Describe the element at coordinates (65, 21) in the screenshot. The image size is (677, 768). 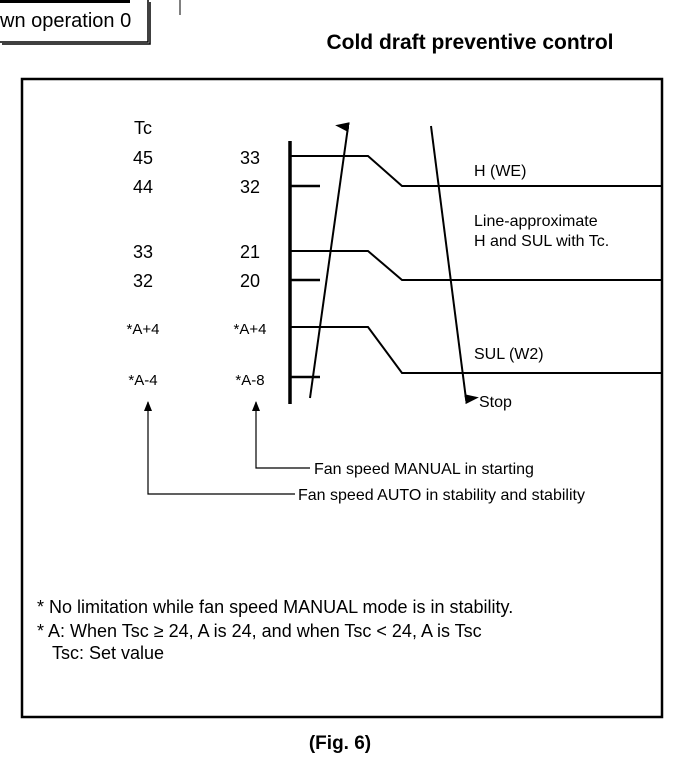
I see `previous-box-text: wn operation 0` at that location.